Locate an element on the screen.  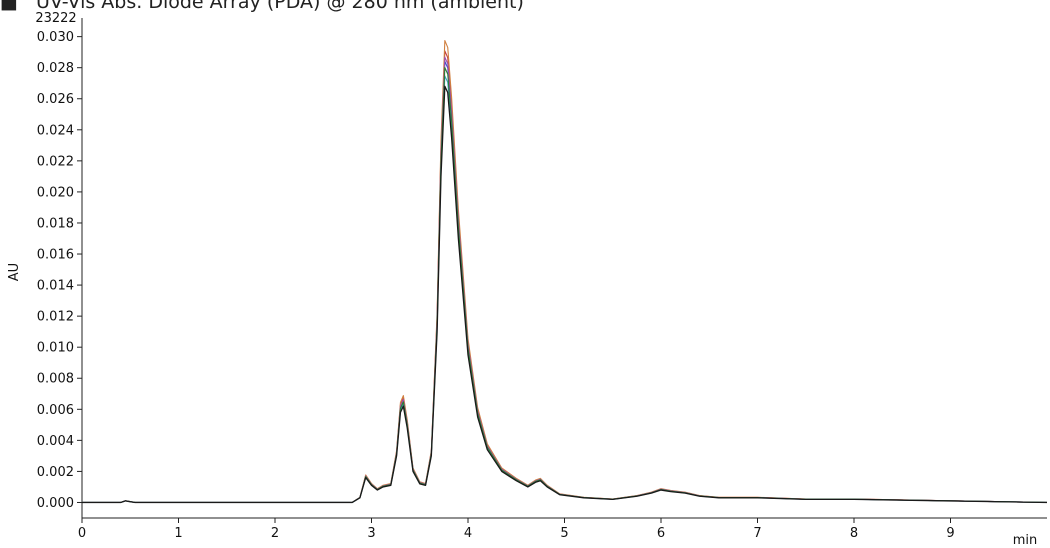
x-tick-label: 1 is located at coordinates (178, 533).